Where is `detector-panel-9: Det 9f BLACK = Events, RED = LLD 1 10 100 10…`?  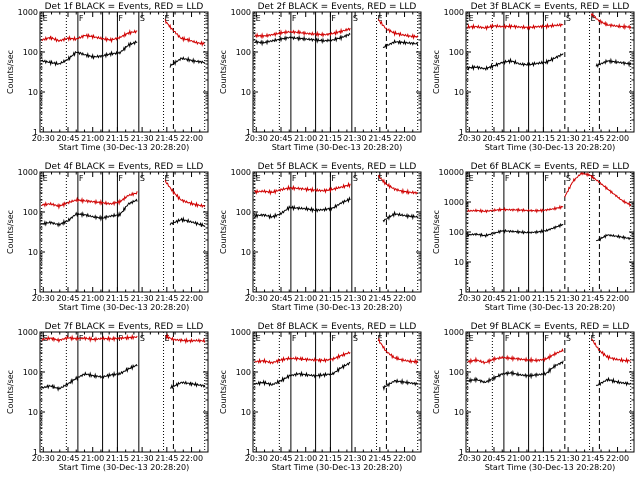
detector-panel-9: Det 9f BLACK = Events, RED = LLD 1 10 100 10… is located at coordinates (533, 397).